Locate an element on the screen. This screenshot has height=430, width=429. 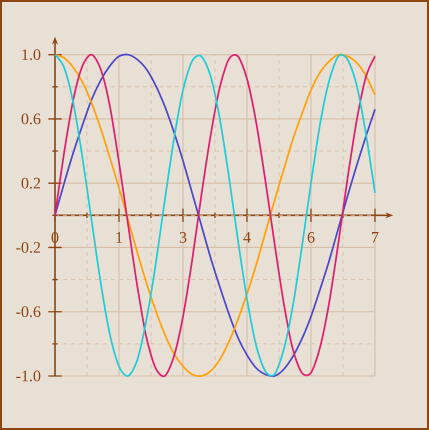
x-tick-label: 7 is located at coordinates (375, 237).